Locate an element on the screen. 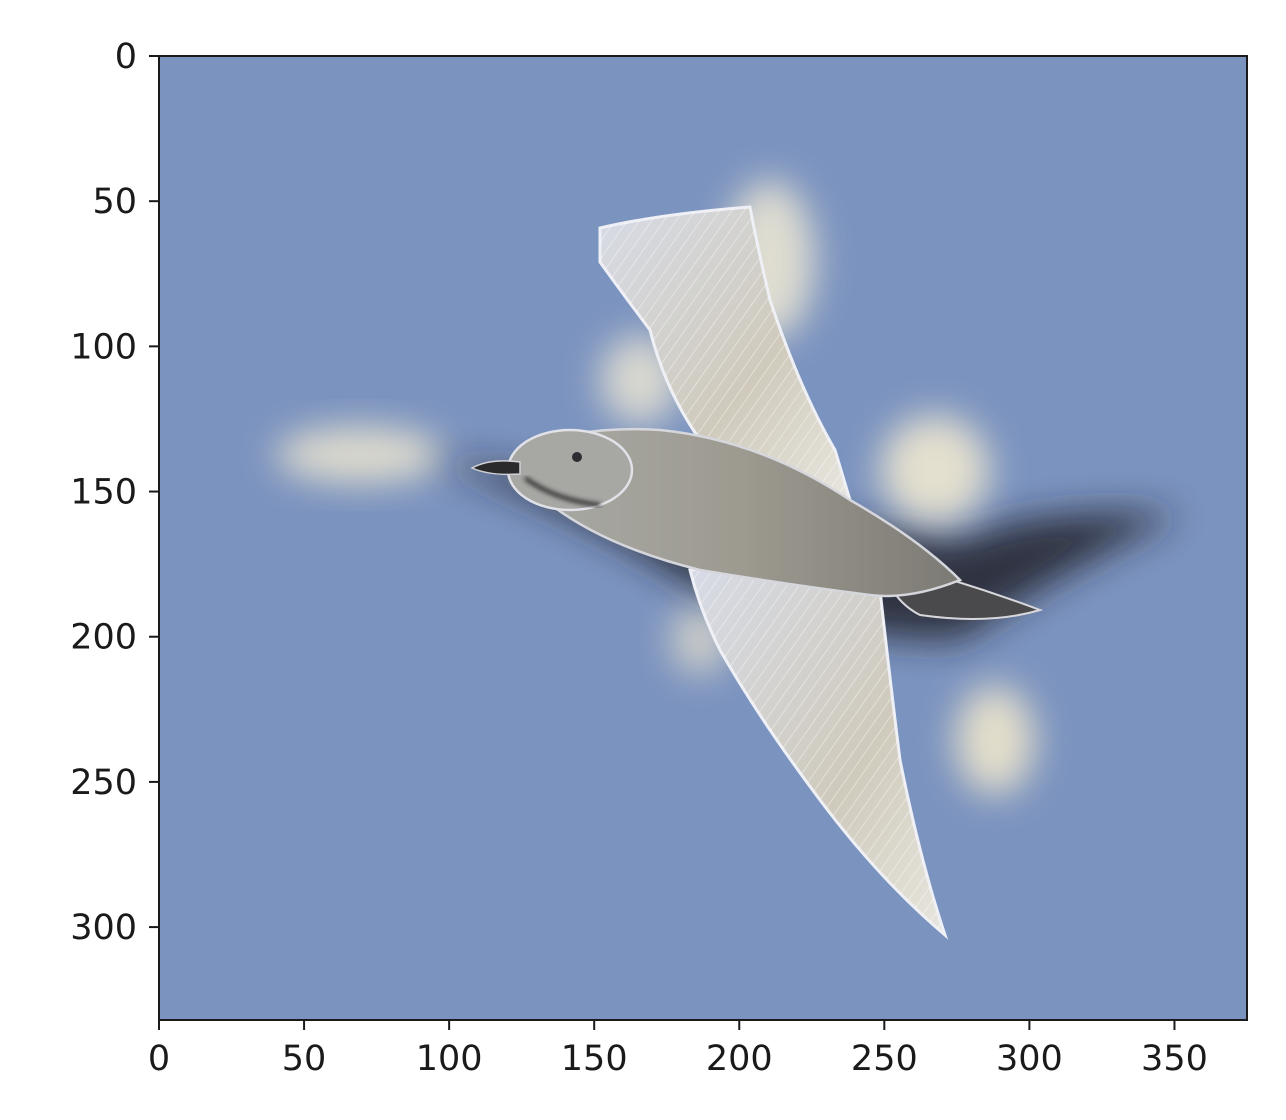 The image size is (1286, 1120). y-tick-label: 300 is located at coordinates (103, 928).